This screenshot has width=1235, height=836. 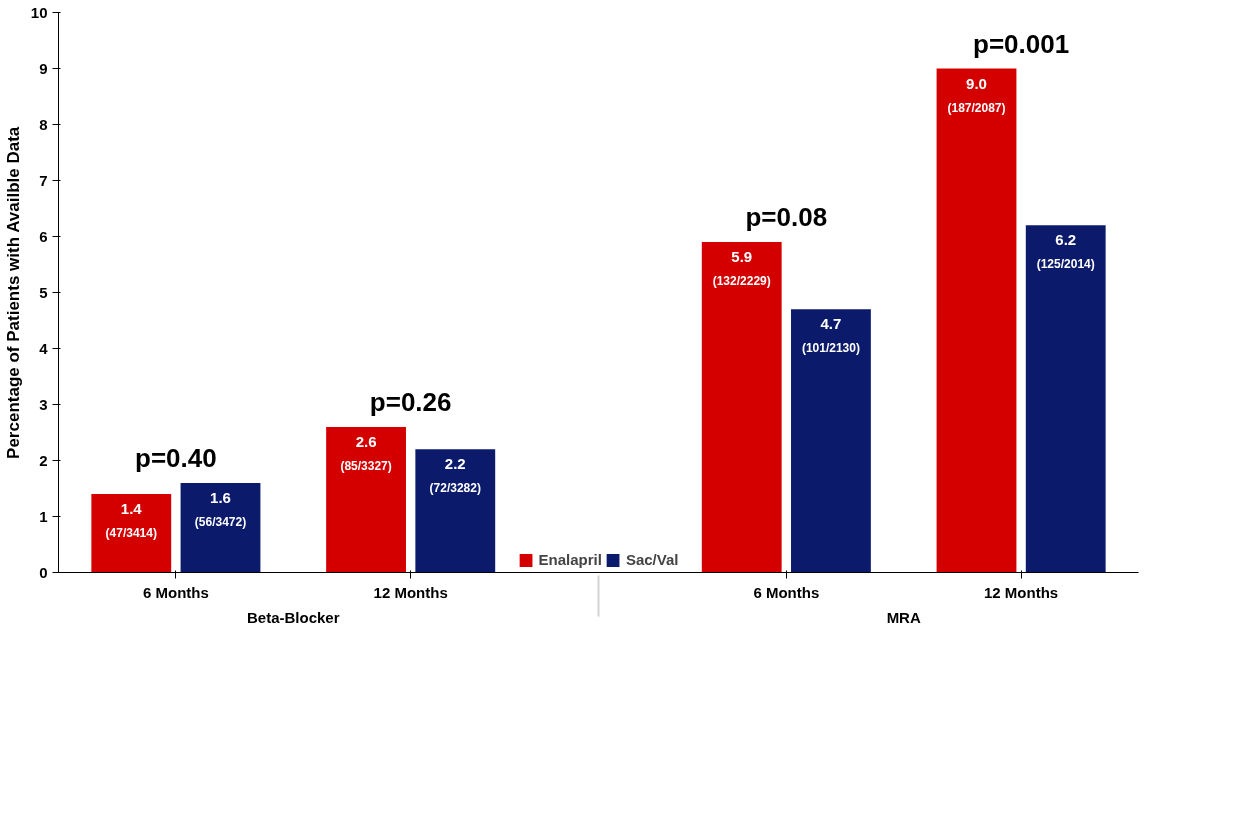 What do you see at coordinates (220, 508) in the screenshot?
I see `data-label: 1.6 (56/3472)` at bounding box center [220, 508].